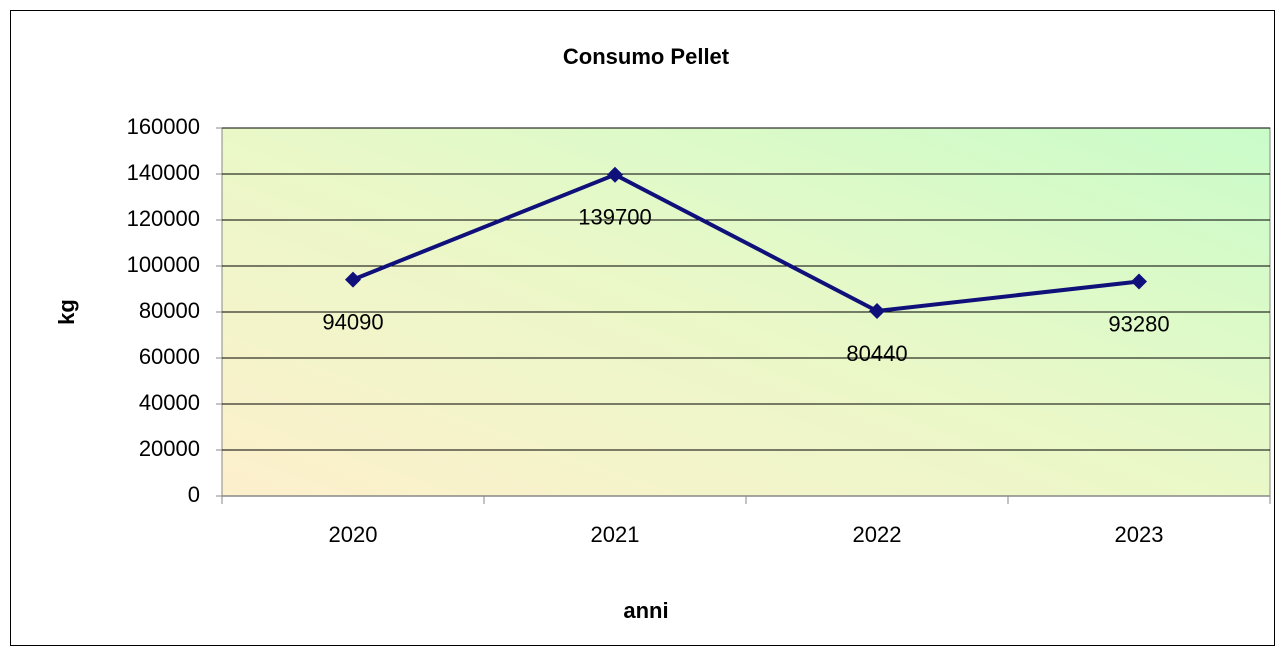 The image size is (1285, 656). I want to click on y-tick-label: 140000, so click(163, 172).